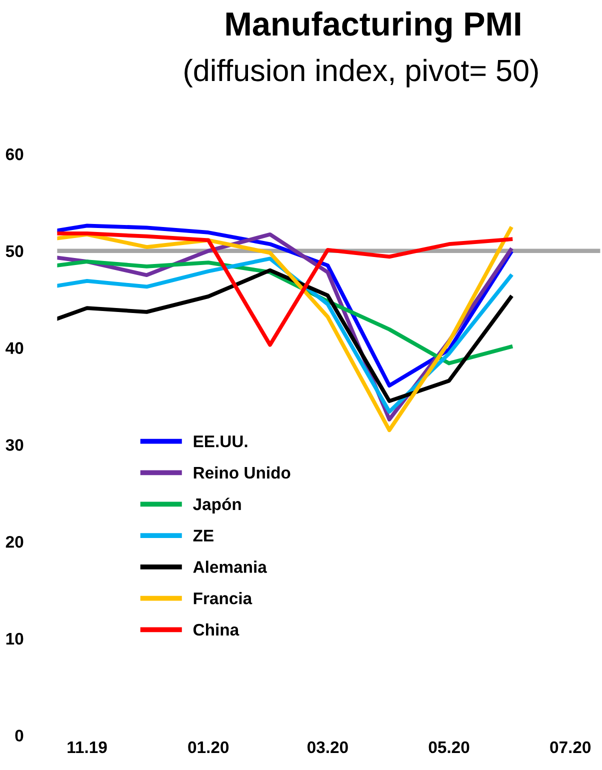 The height and width of the screenshot is (770, 602). Describe the element at coordinates (223, 598) in the screenshot. I see `legend-label: Francia` at that location.